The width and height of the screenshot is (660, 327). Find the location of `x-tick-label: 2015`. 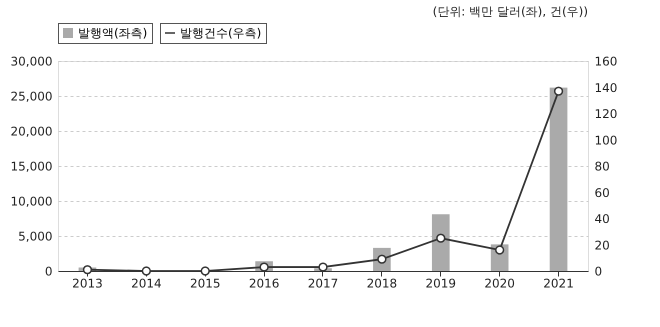

x-tick-label: 2015 is located at coordinates (205, 283).